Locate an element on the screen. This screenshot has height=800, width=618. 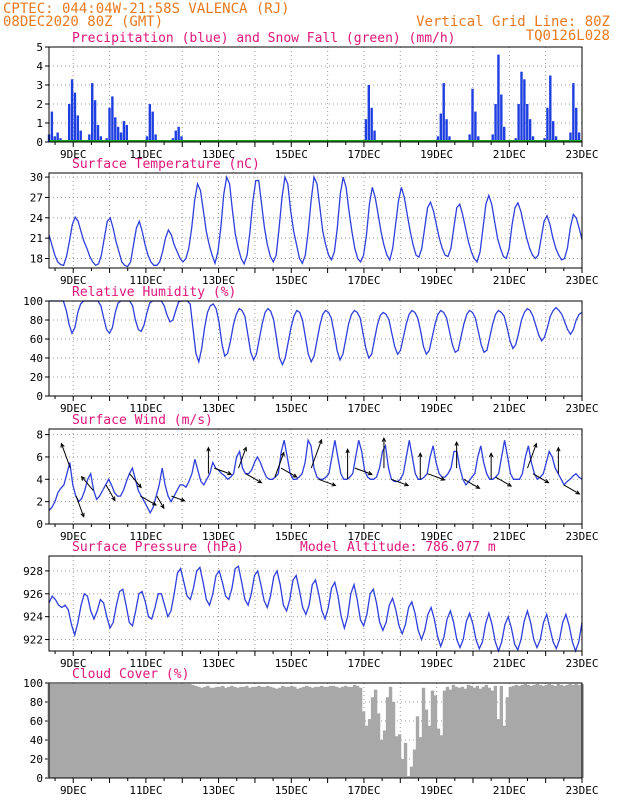
y-tick-label: 20 is located at coordinates (36, 759).